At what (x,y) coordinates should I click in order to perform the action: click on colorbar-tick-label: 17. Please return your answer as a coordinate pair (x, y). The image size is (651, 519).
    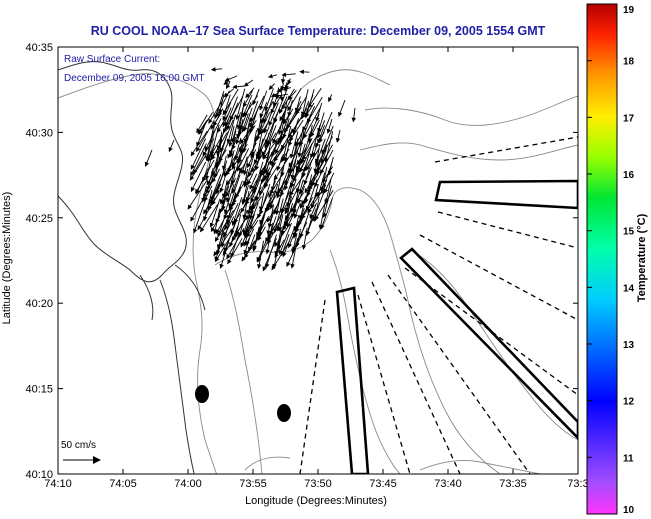
    Looking at the image, I should click on (629, 118).